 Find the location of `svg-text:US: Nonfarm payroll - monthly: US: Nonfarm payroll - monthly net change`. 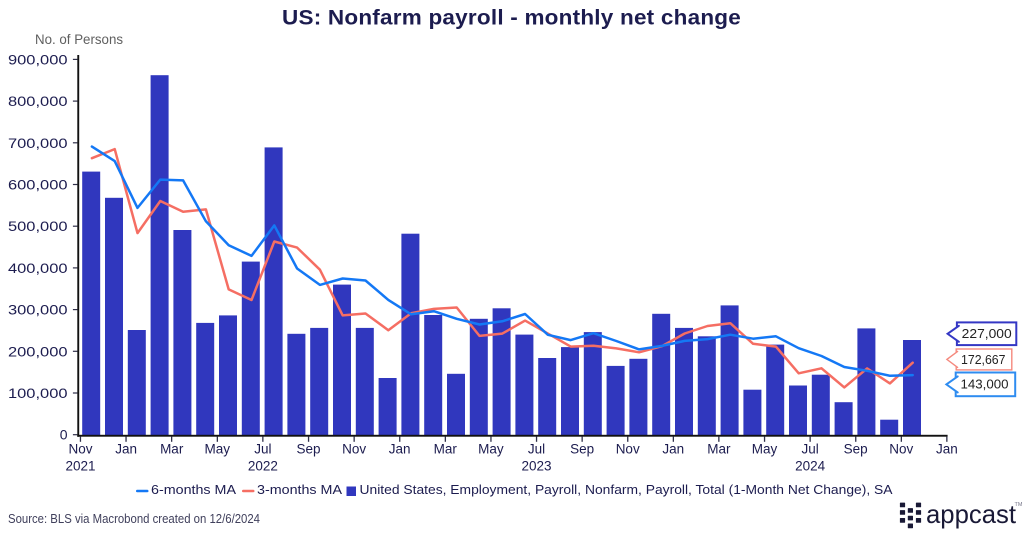

svg-text:US: Nonfarm payroll - monthly: US: Nonfarm payroll - monthly net change is located at coordinates (511, 18).